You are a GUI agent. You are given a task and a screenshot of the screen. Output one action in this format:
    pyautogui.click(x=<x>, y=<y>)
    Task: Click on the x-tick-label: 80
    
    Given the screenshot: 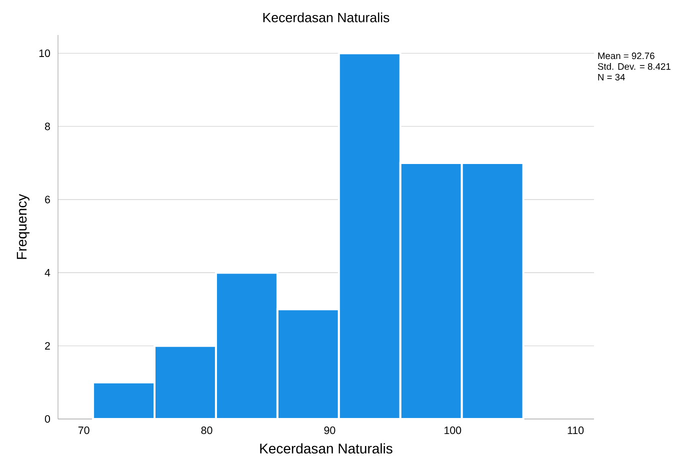 What is the action you would take?
    pyautogui.click(x=206, y=430)
    